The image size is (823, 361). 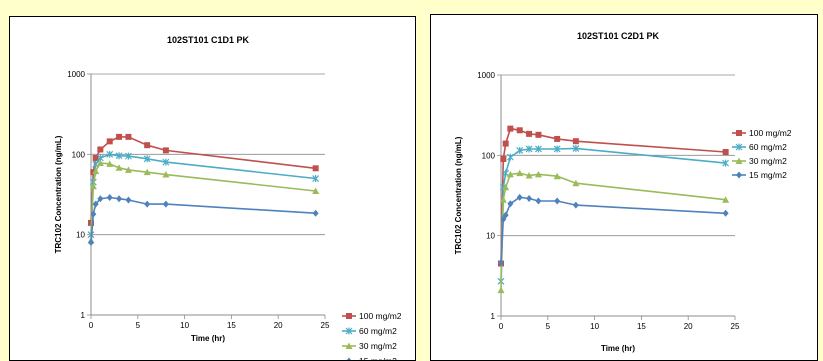 I want to click on legend-entry: 100 mg/m2, so click(x=372, y=316).